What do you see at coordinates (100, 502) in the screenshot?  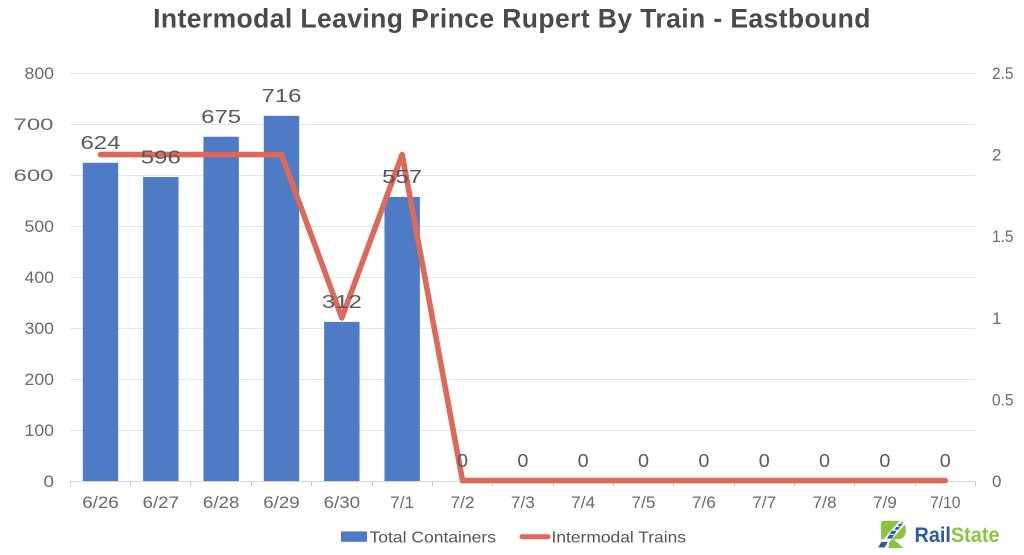 I see `svg-text: 6/26` at bounding box center [100, 502].